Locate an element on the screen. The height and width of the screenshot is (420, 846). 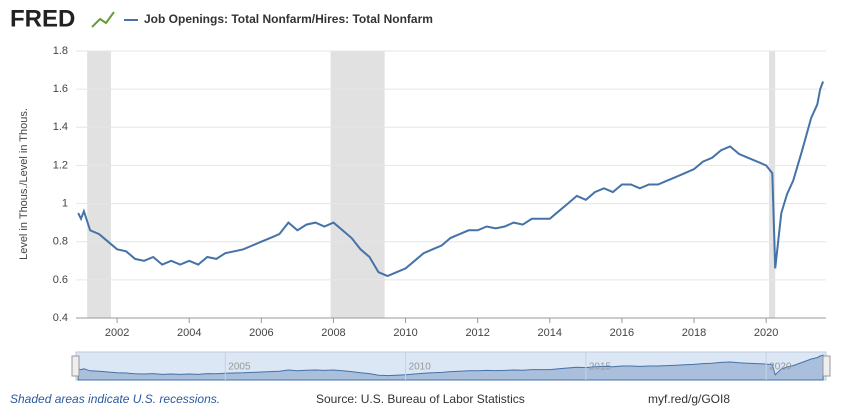
x-tick-label: 2002 is located at coordinates (117, 333).